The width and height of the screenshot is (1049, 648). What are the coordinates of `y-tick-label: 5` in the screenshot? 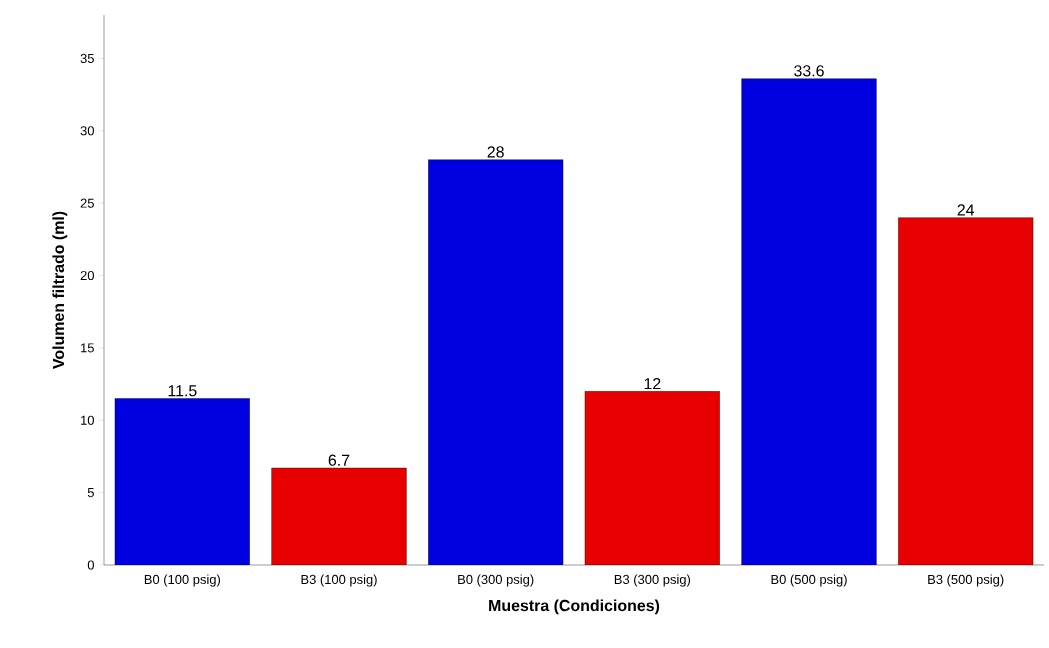 It's located at (90, 493).